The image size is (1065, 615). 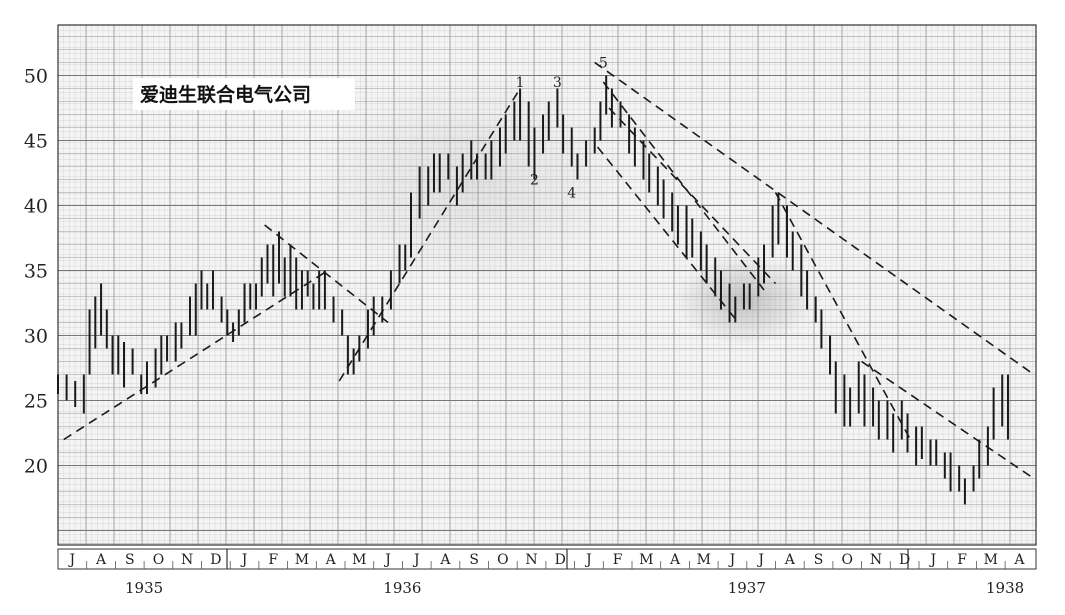 I want to click on wave-annotations: 1 2 3 4 5, so click(x=562, y=129).